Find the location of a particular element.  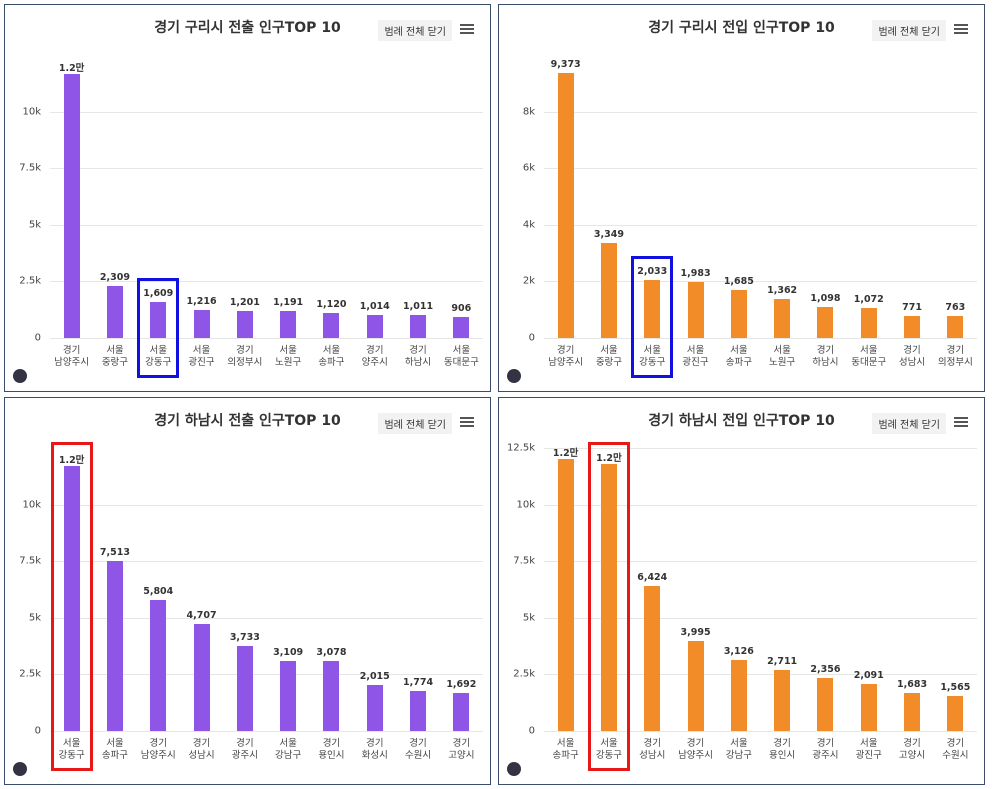

value-label: 1,683 is located at coordinates (912, 684).